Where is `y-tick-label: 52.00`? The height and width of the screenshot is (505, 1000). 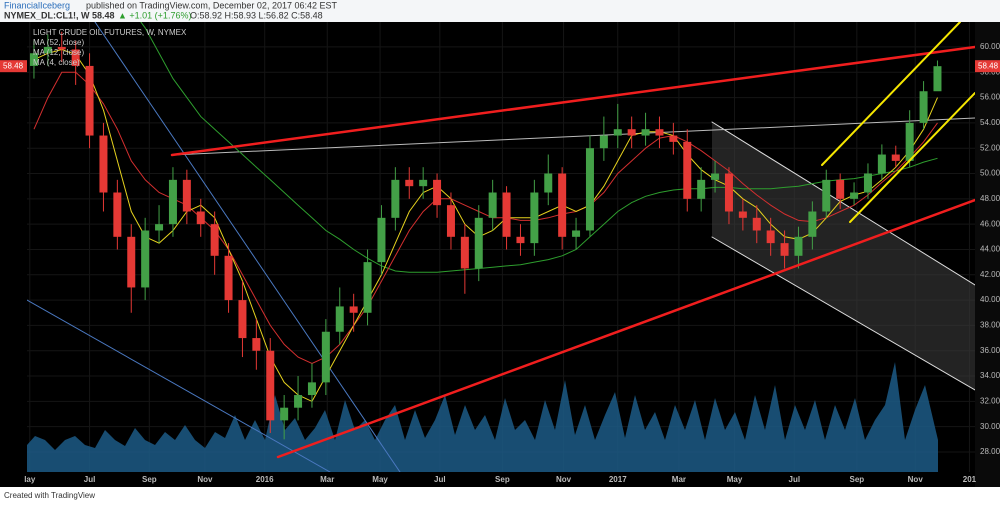
y-tick-label: 52.00 is located at coordinates (990, 147).